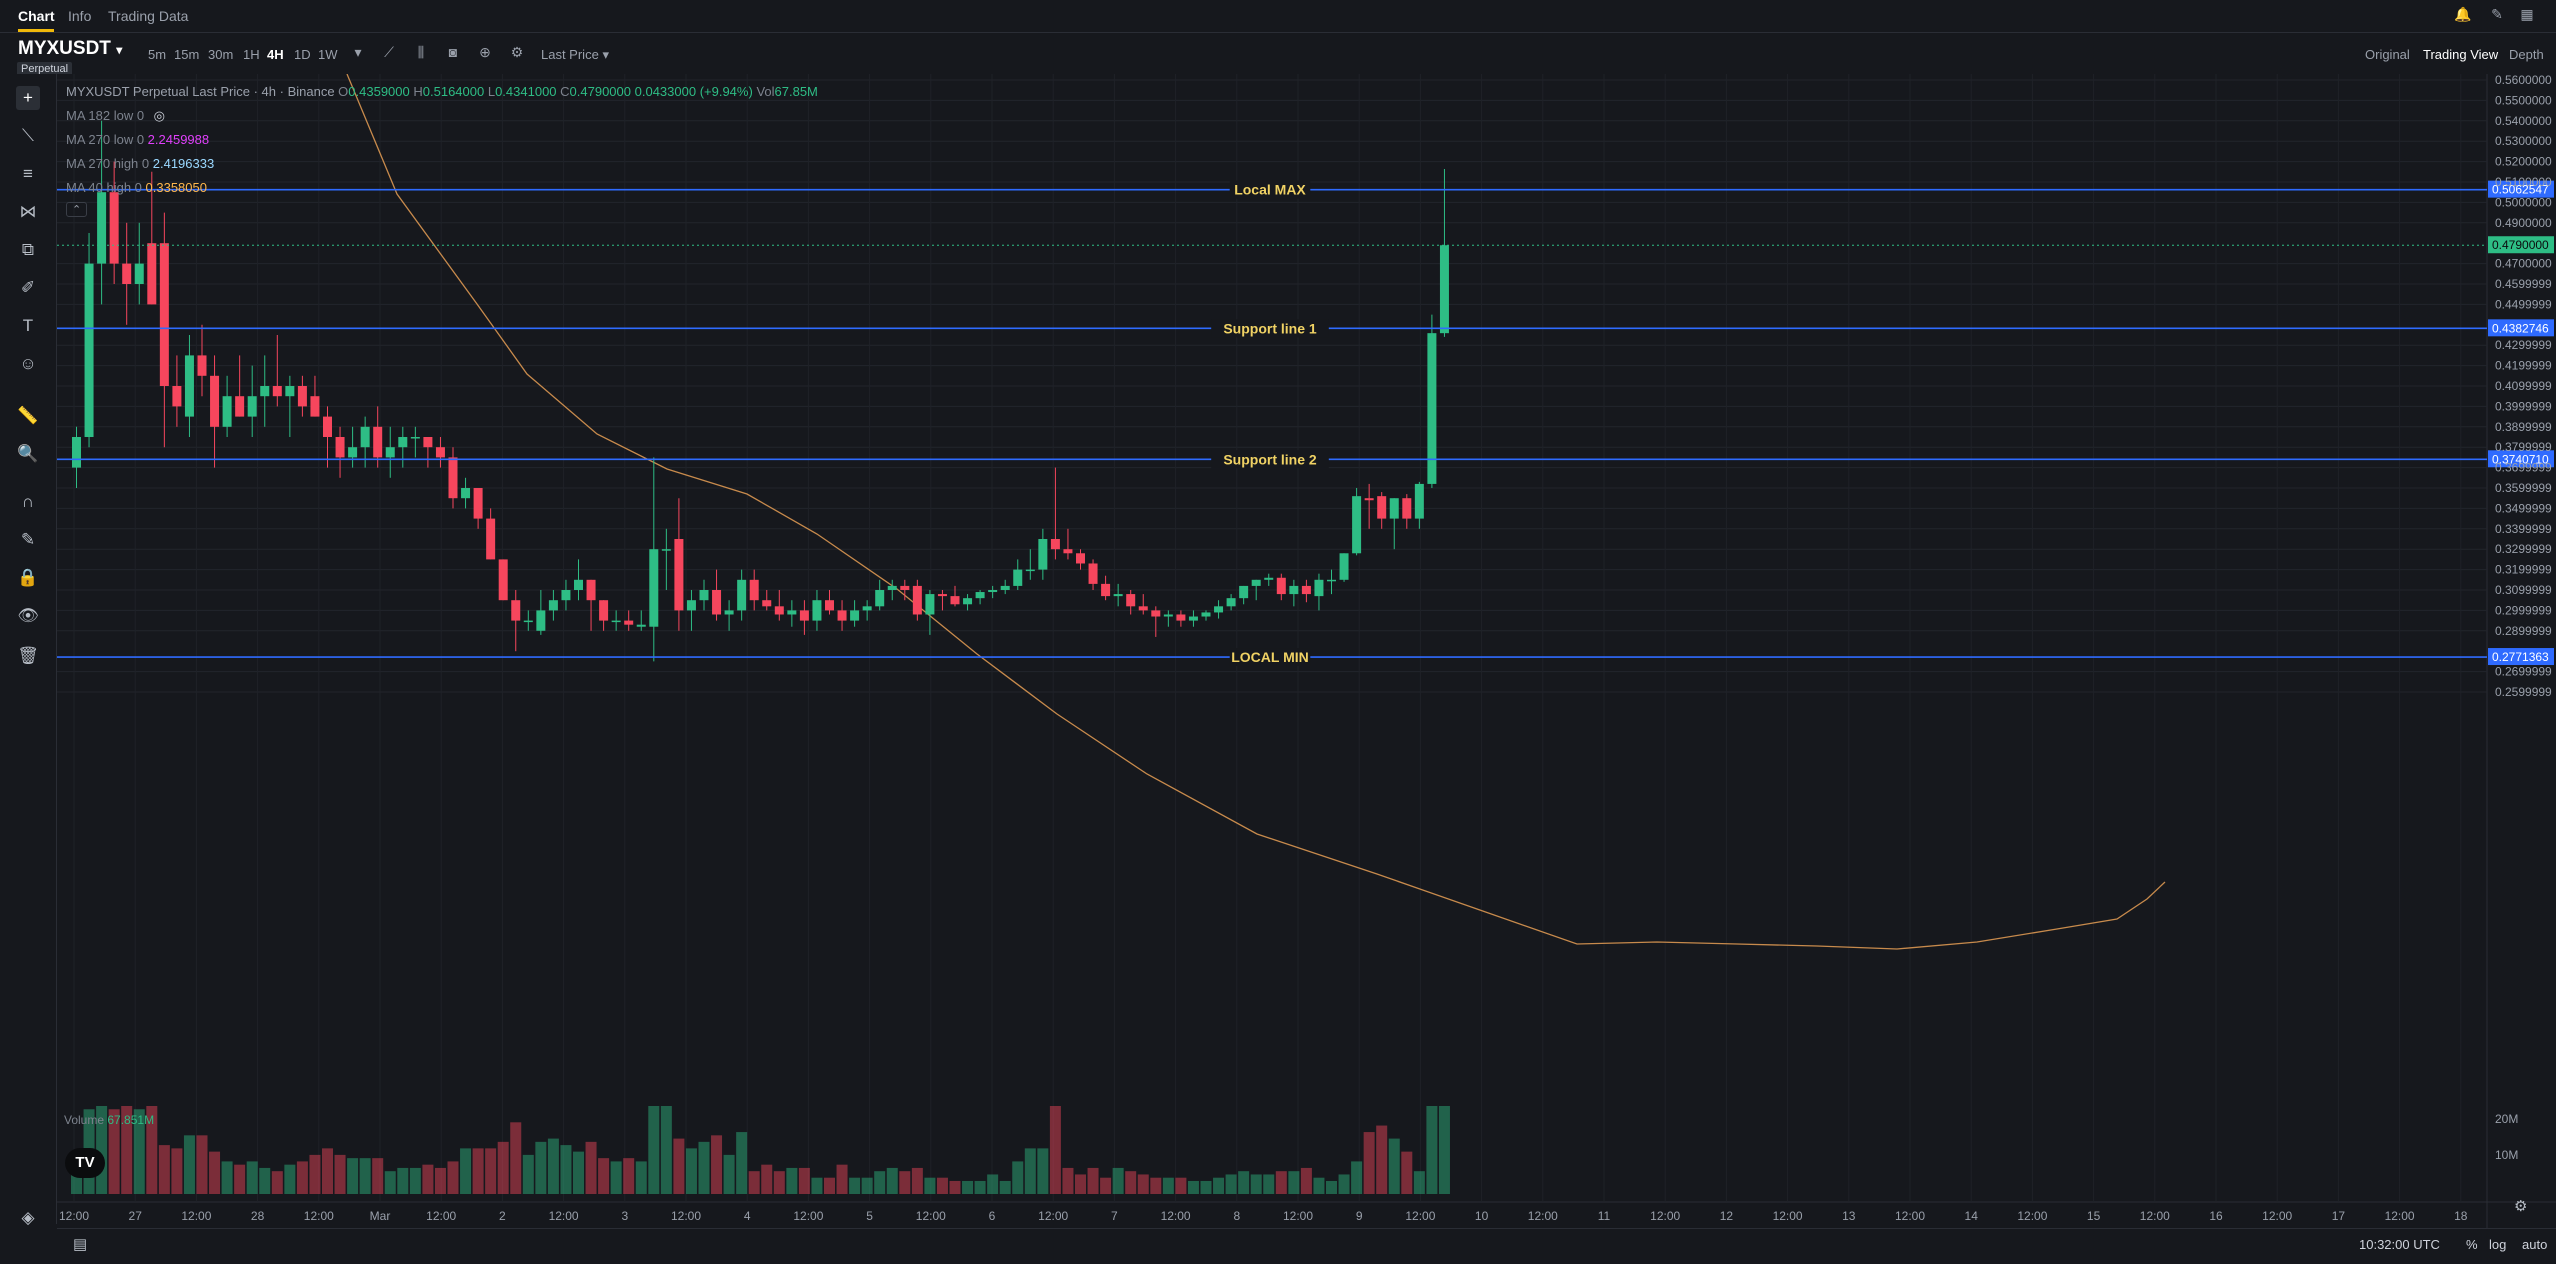 The height and width of the screenshot is (1264, 2556). Describe the element at coordinates (85, 1163) in the screenshot. I see `tradingview-logo: TV` at that location.